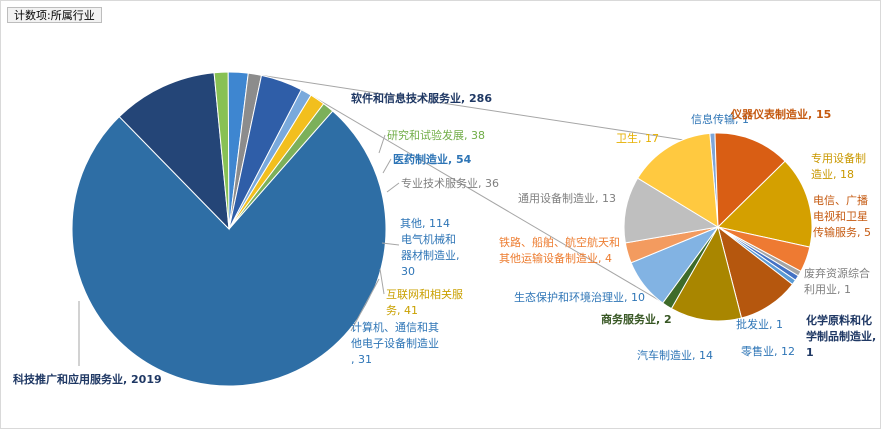 The height and width of the screenshot is (429, 881). Describe the element at coordinates (706, 273) in the screenshot. I see `pie-slice-汽车制造业` at that location.